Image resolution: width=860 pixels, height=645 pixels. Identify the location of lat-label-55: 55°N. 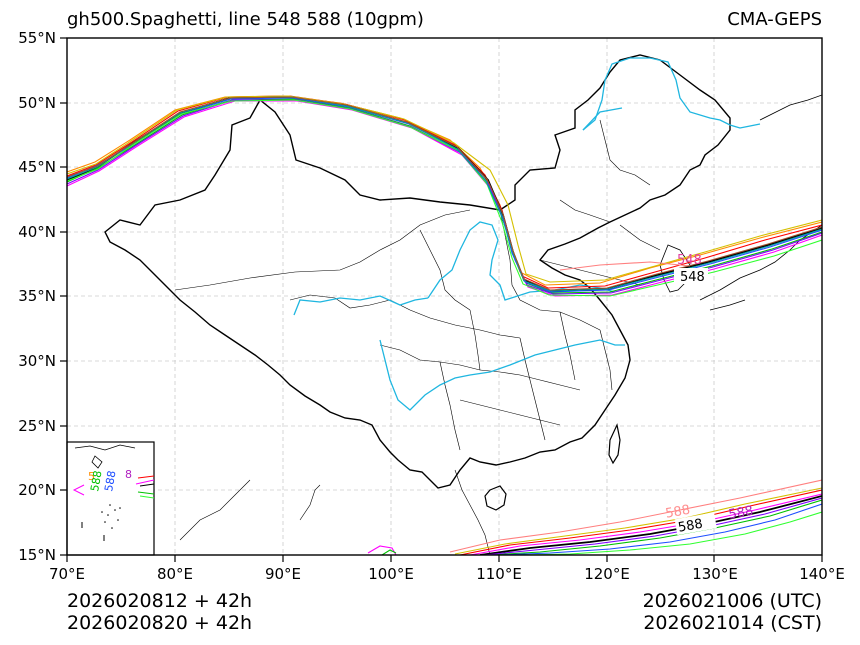
(37, 38).